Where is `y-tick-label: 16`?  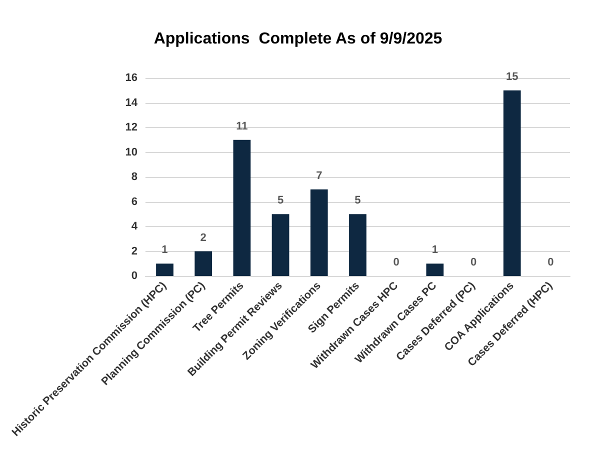
y-tick-label: 16 is located at coordinates (131, 78).